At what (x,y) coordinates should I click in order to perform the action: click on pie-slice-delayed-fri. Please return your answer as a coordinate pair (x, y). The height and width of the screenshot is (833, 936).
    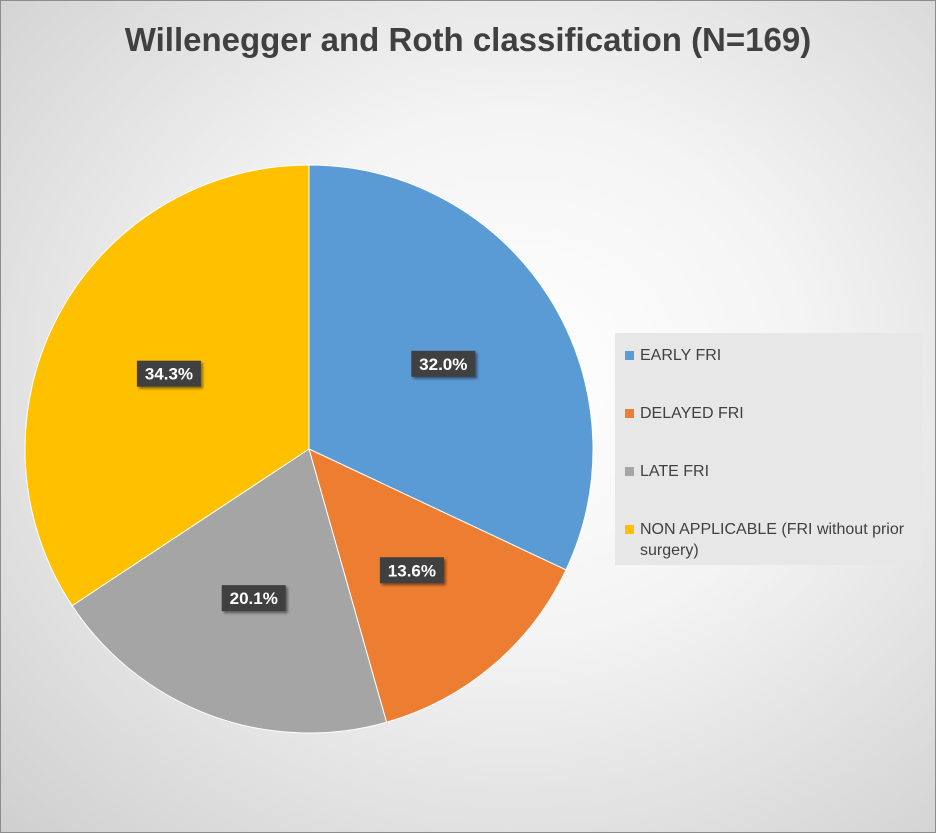
    Looking at the image, I should click on (437, 585).